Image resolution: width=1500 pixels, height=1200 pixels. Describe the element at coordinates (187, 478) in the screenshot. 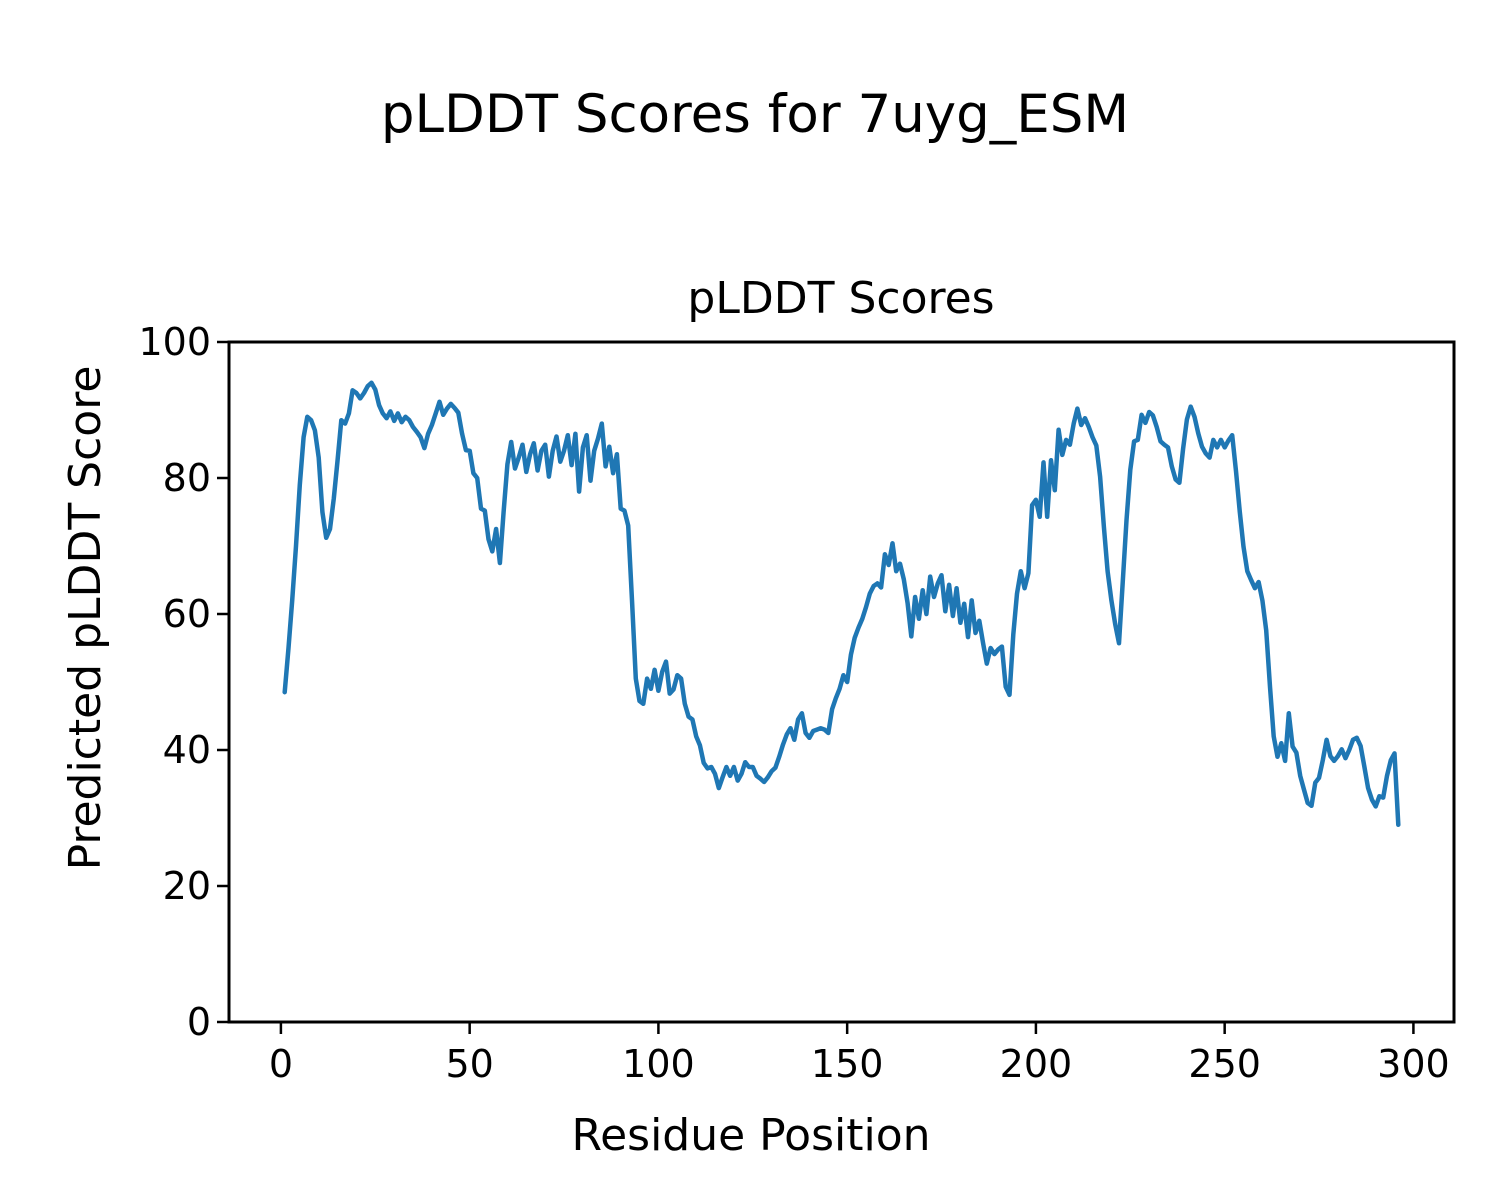

I see `y-tick-label: 80` at that location.